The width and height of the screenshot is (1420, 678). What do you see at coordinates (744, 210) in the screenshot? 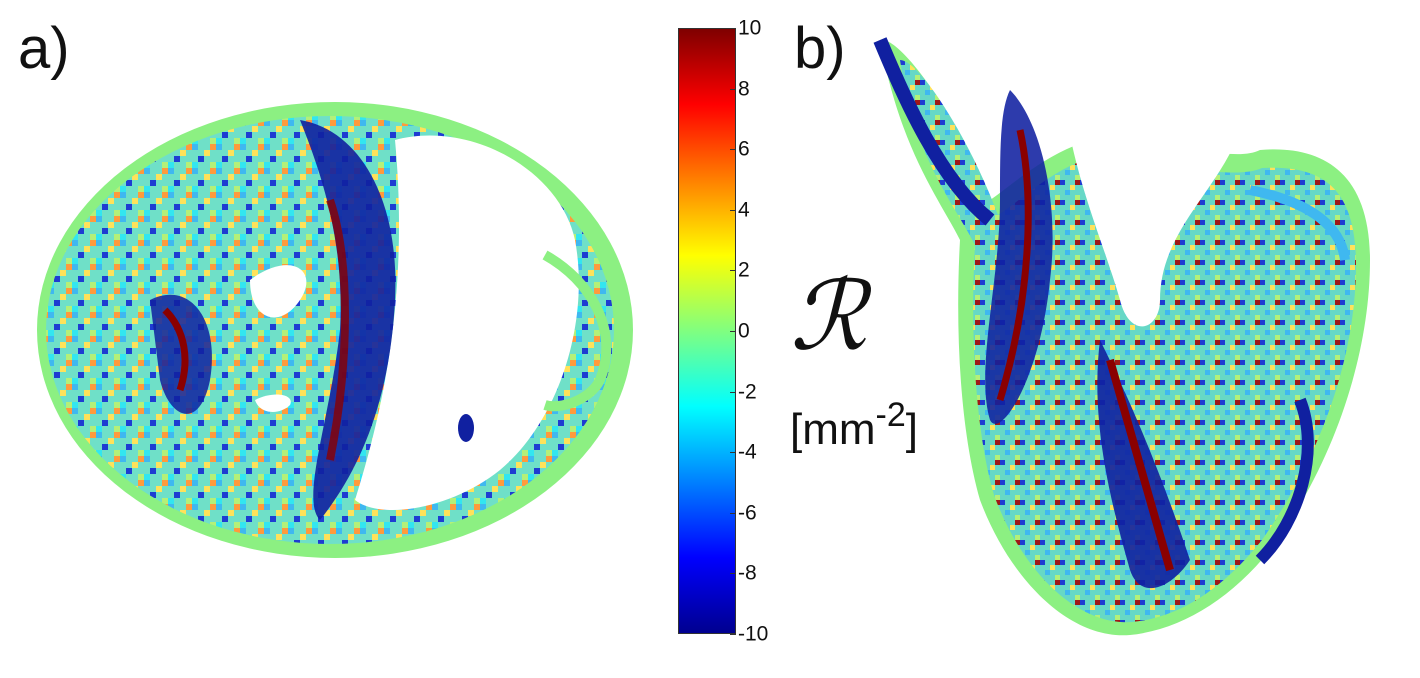
I see `colorbar-tick-label: 4` at bounding box center [744, 210].